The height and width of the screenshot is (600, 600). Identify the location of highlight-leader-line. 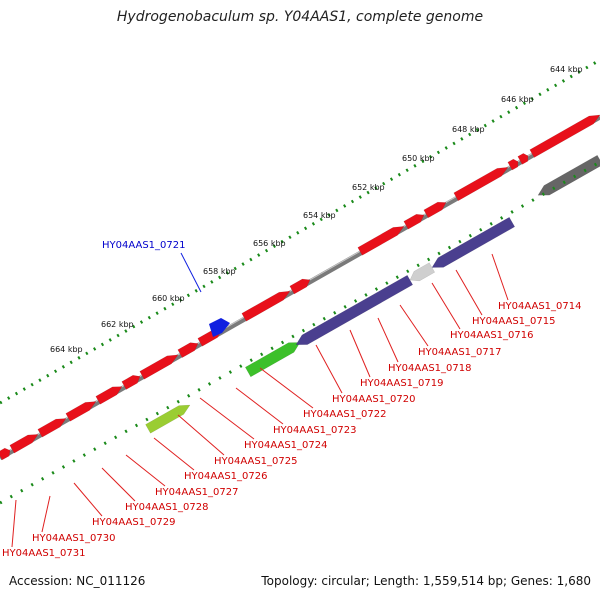
(191, 272).